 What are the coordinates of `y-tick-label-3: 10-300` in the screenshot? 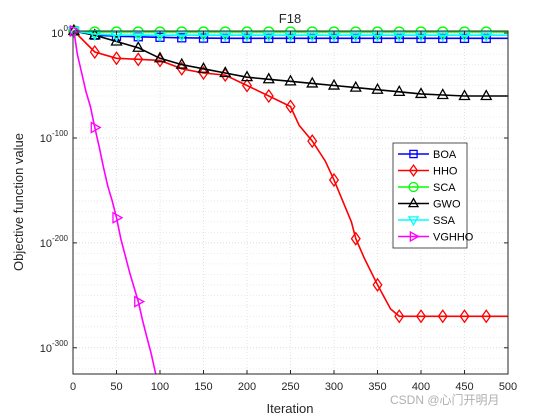 It's located at (54, 347).